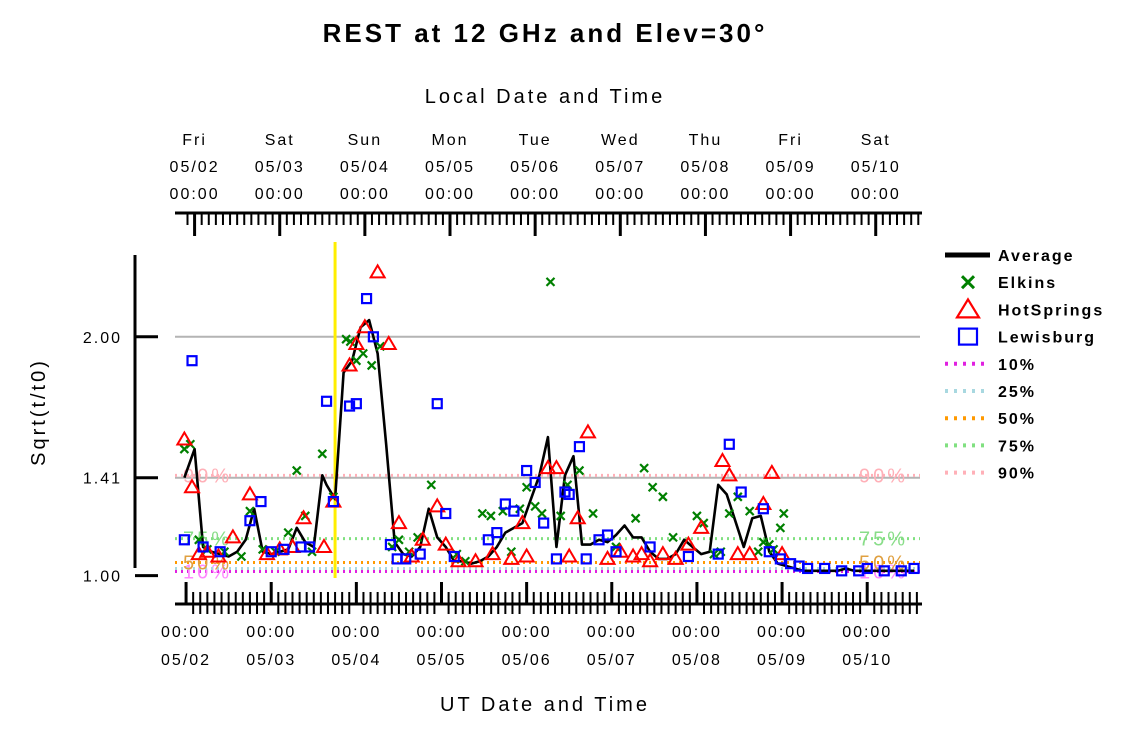 Image resolution: width=1125 pixels, height=731 pixels. Describe the element at coordinates (545, 33) in the screenshot. I see `chart-title: REST at 12 GHz and Elev=30°` at that location.